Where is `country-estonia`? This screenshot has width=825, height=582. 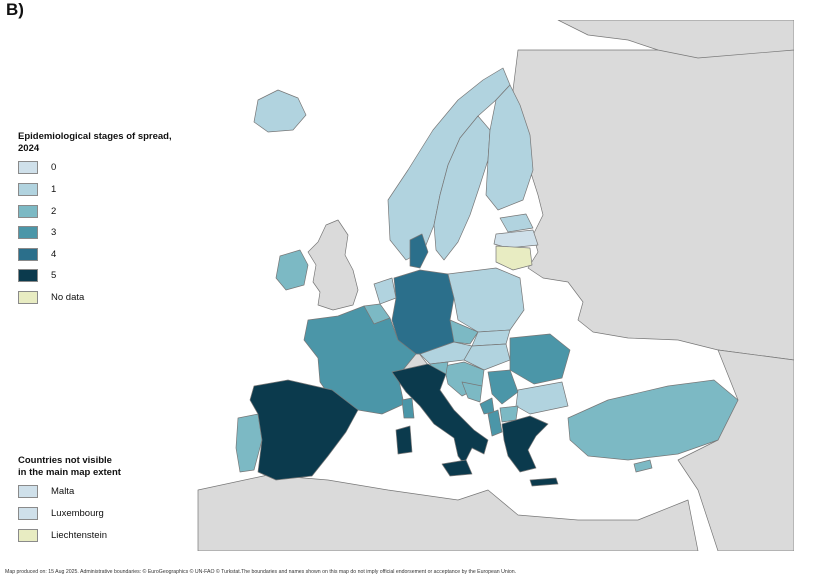 country-estonia is located at coordinates (516, 223).